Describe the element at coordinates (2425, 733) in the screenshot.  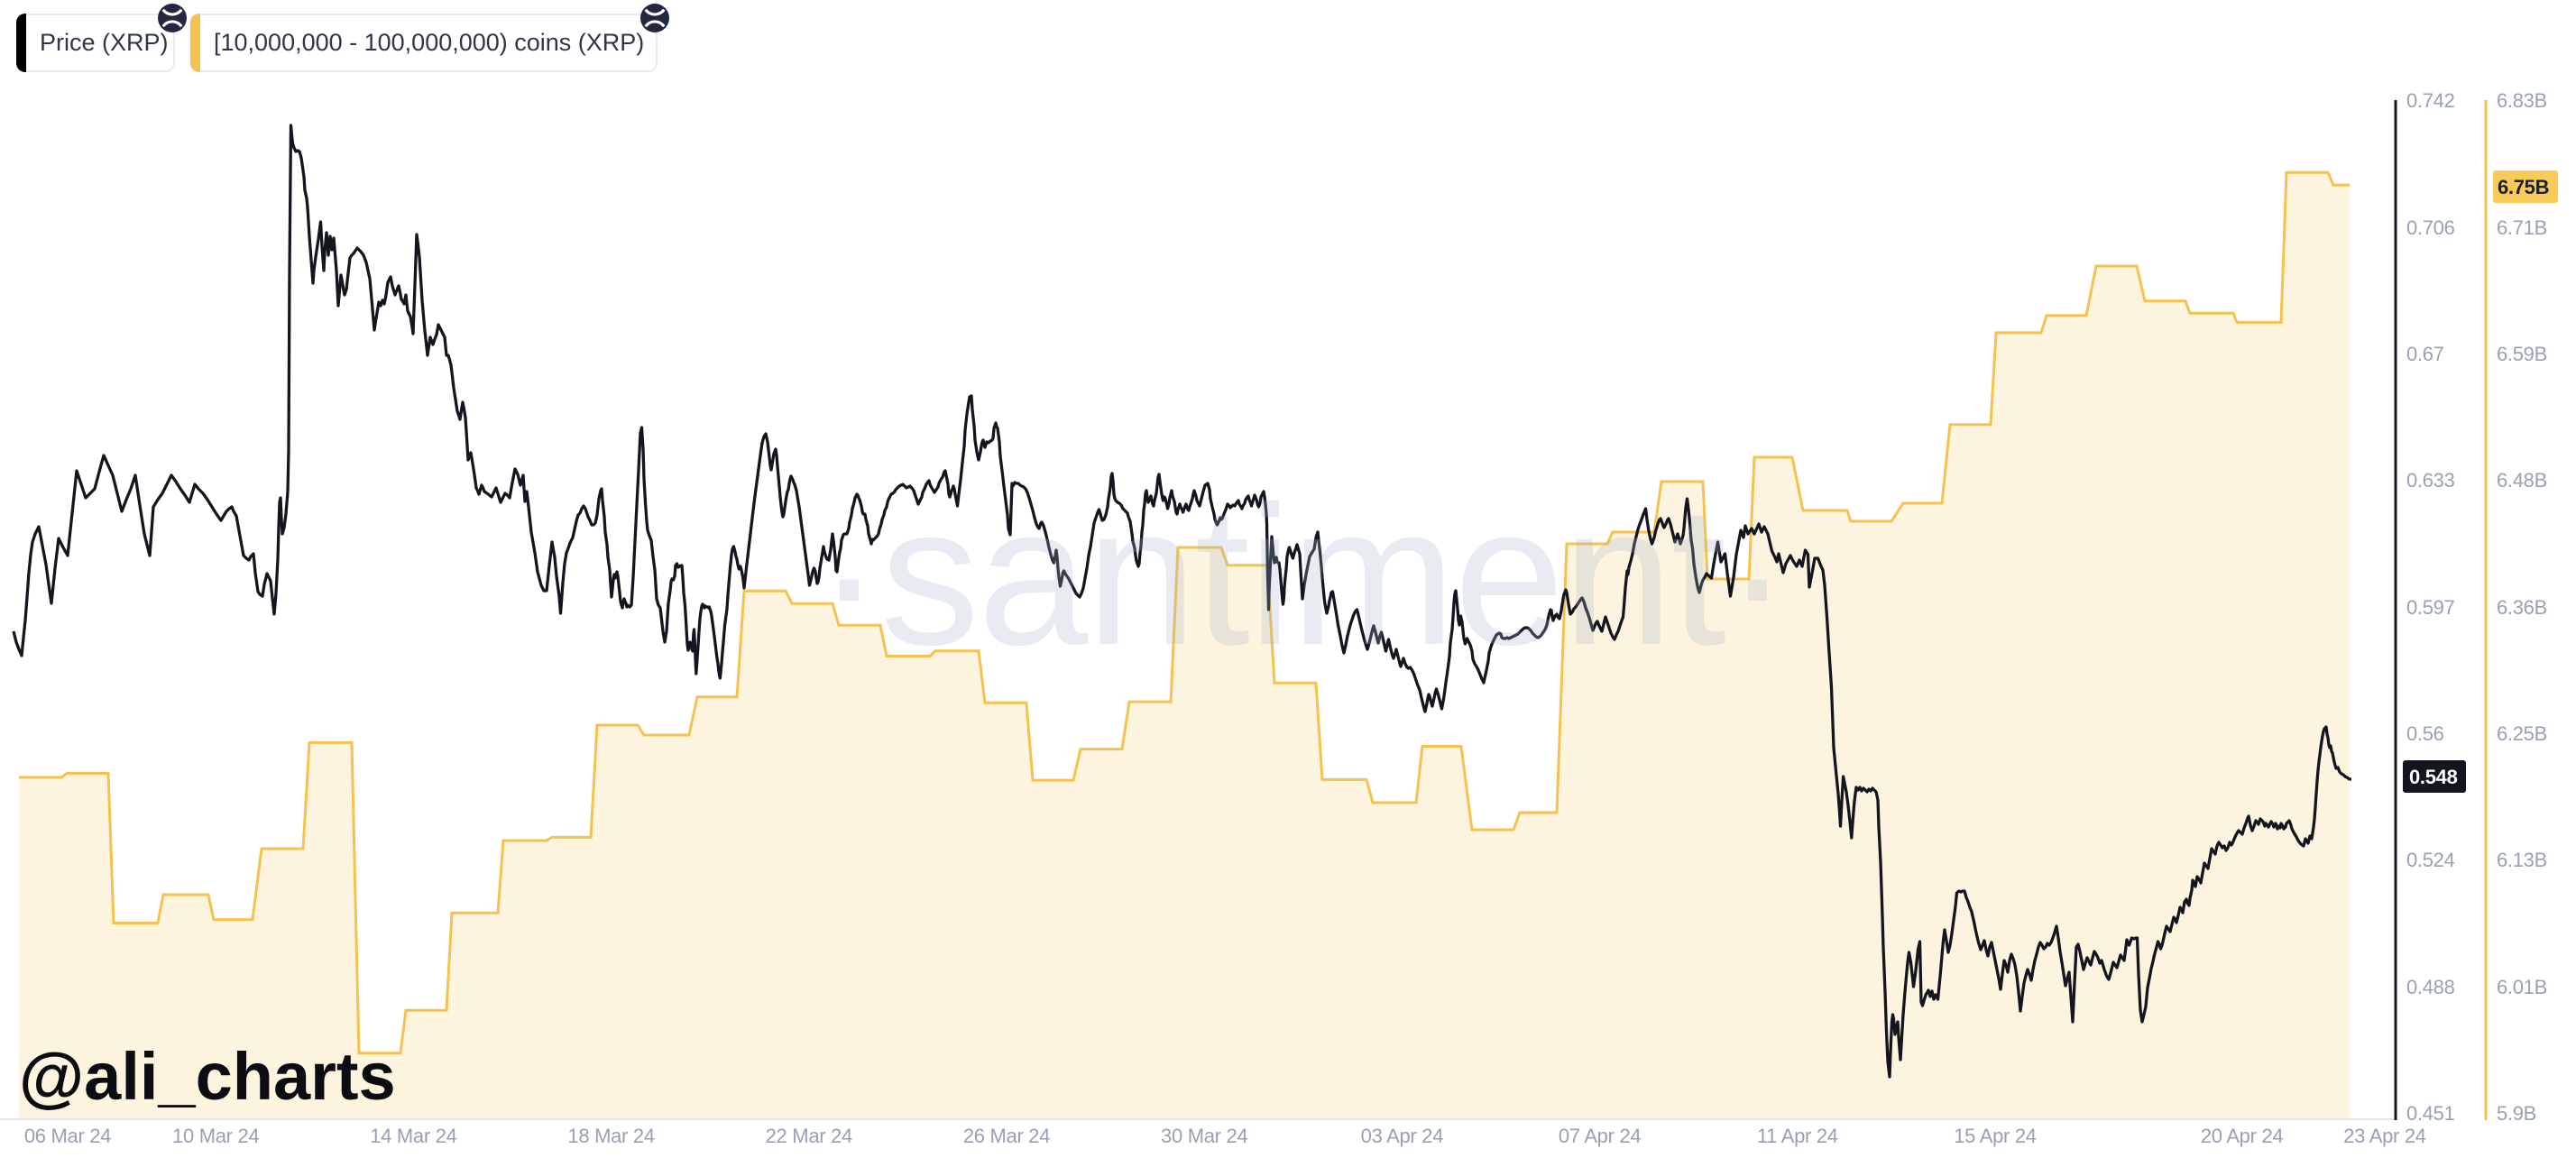
I see `svg-text: 0.56` at that location.